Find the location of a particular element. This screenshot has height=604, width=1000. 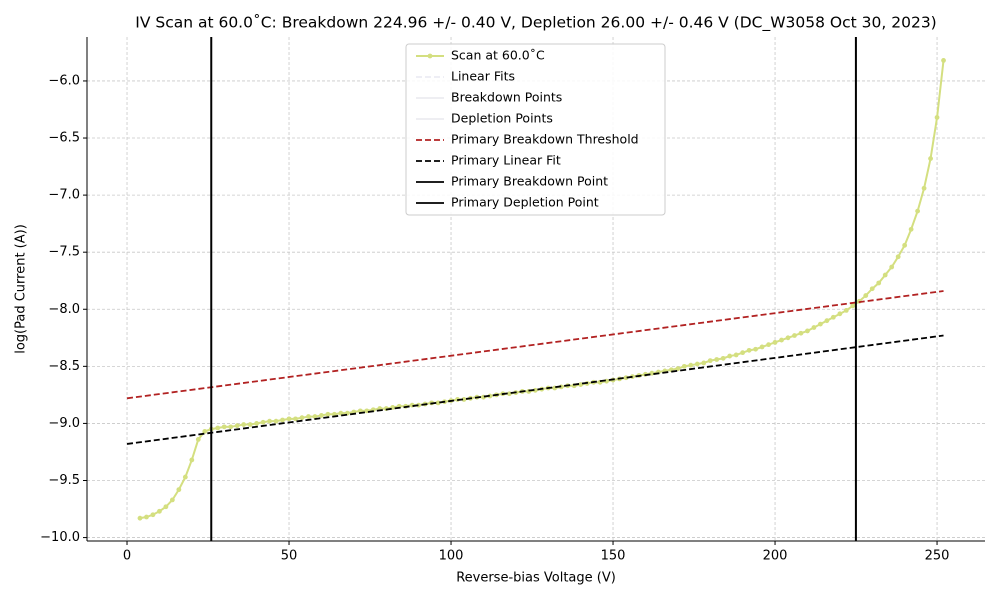

x-tick-label: 250 is located at coordinates (937, 556).